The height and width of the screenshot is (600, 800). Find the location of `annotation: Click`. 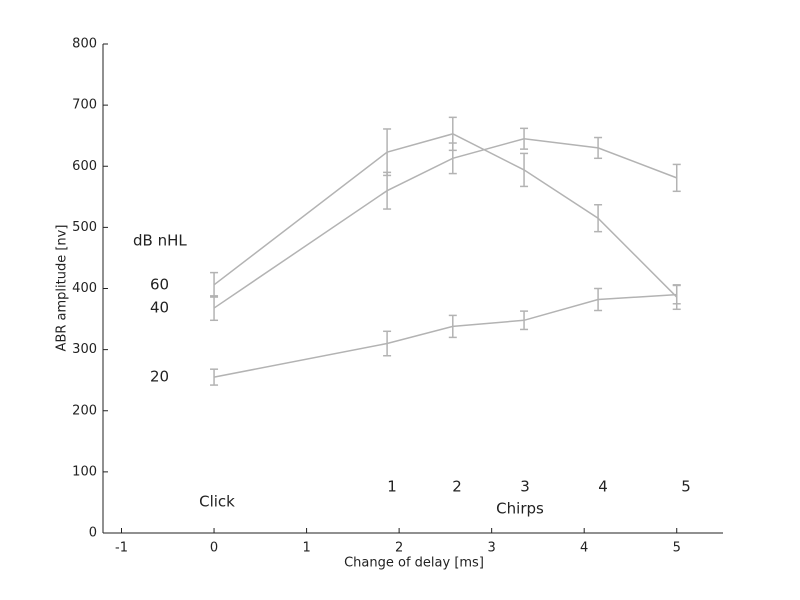

annotation: Click is located at coordinates (217, 502).